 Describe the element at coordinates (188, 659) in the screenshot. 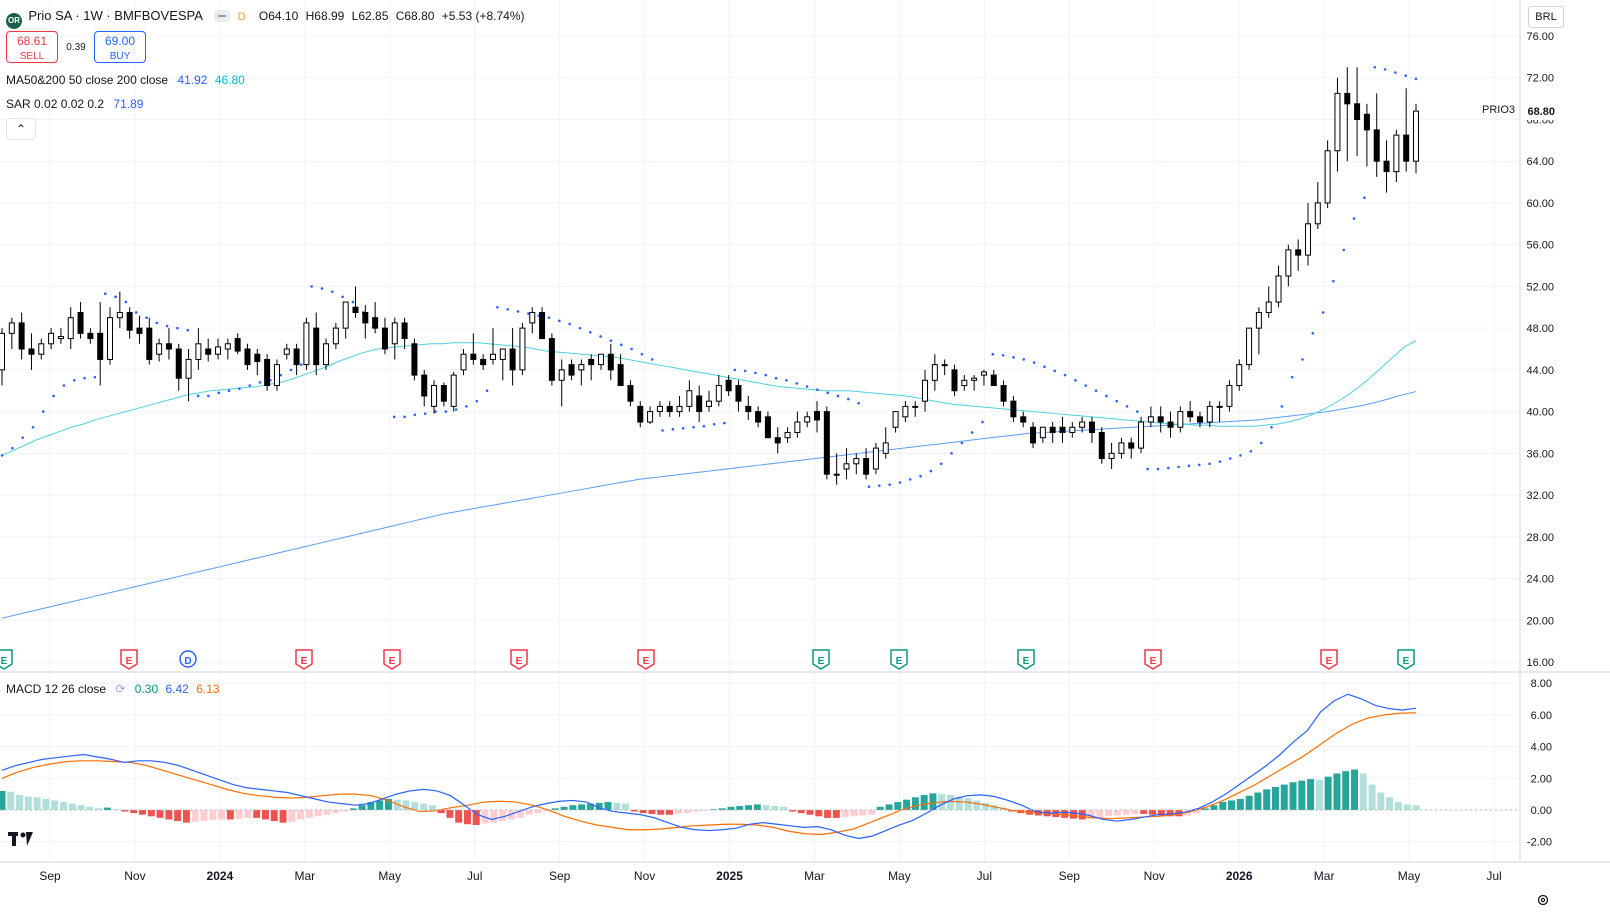

I see `event-marker-d: D` at that location.